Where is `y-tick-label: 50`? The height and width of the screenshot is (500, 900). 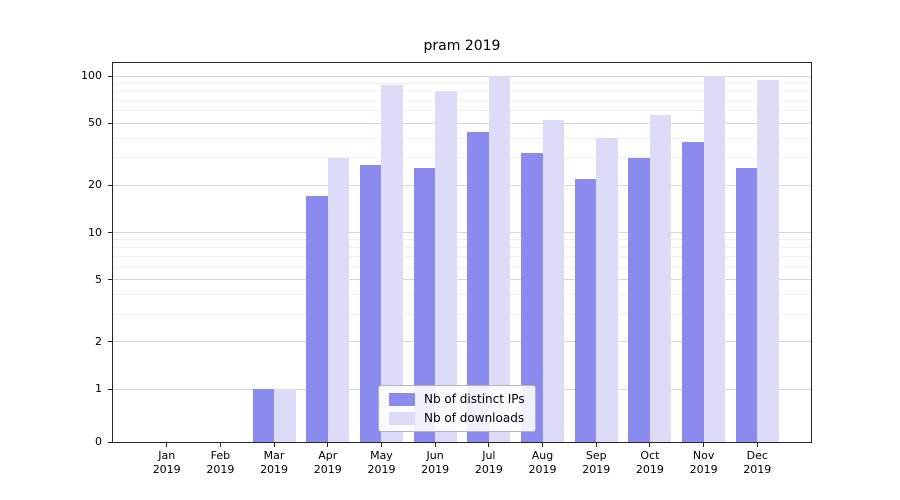
y-tick-label: 50 is located at coordinates (95, 123).